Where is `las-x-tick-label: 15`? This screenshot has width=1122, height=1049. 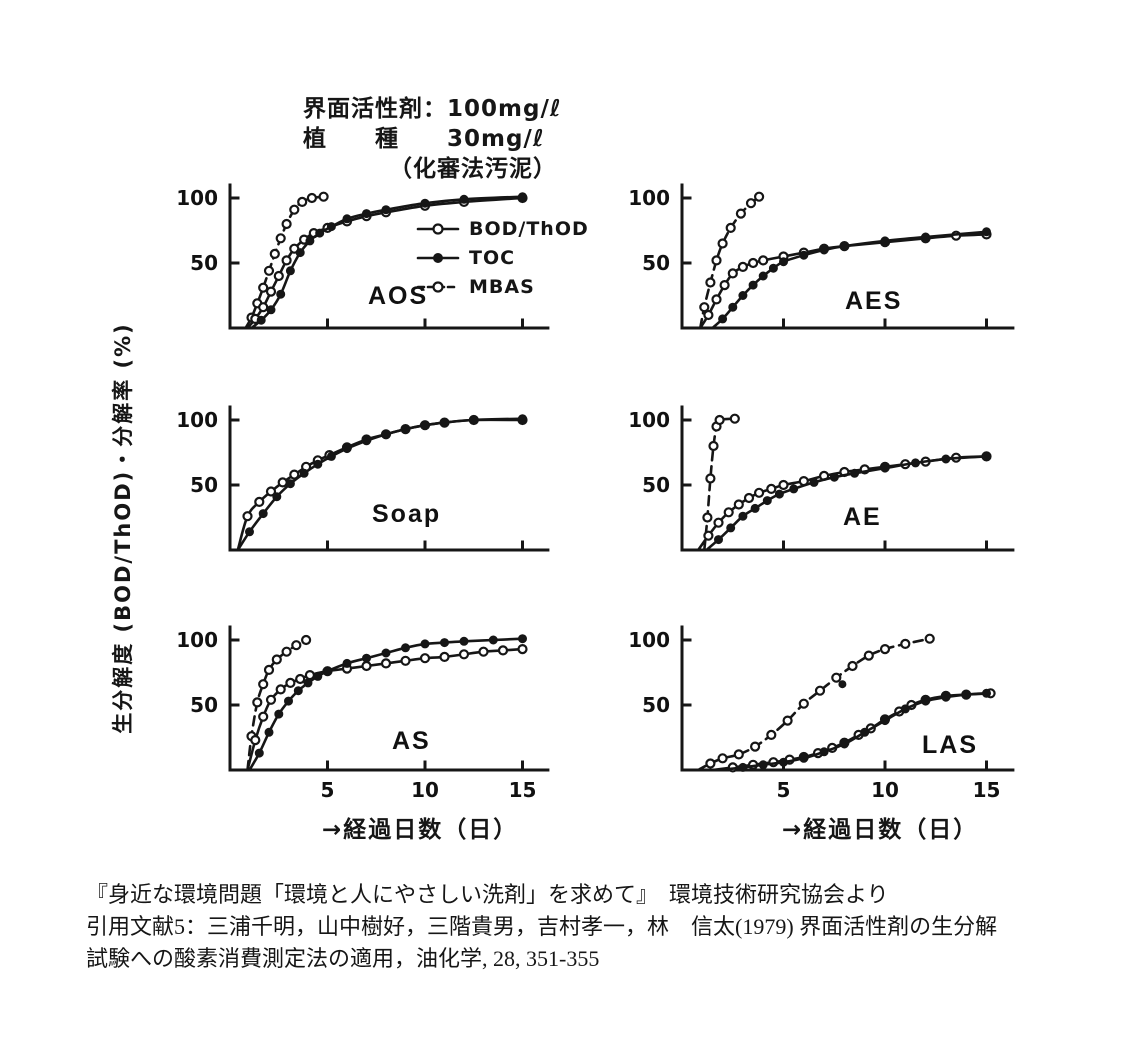 las-x-tick-label: 15 is located at coordinates (987, 790).